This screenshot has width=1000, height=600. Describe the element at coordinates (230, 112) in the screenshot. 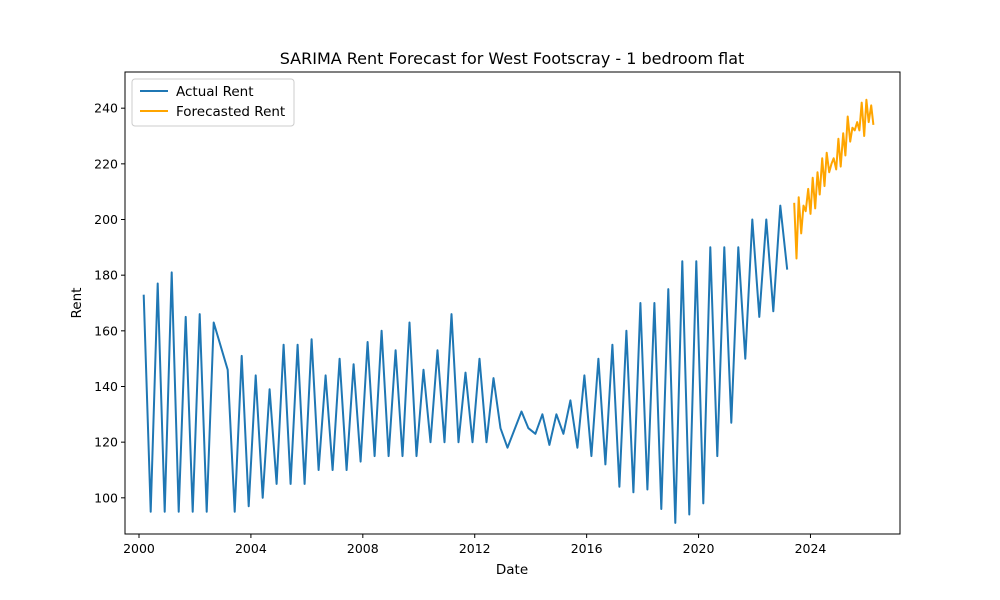

I see `legend-label-forecasted-rent: Forecasted Rent` at that location.